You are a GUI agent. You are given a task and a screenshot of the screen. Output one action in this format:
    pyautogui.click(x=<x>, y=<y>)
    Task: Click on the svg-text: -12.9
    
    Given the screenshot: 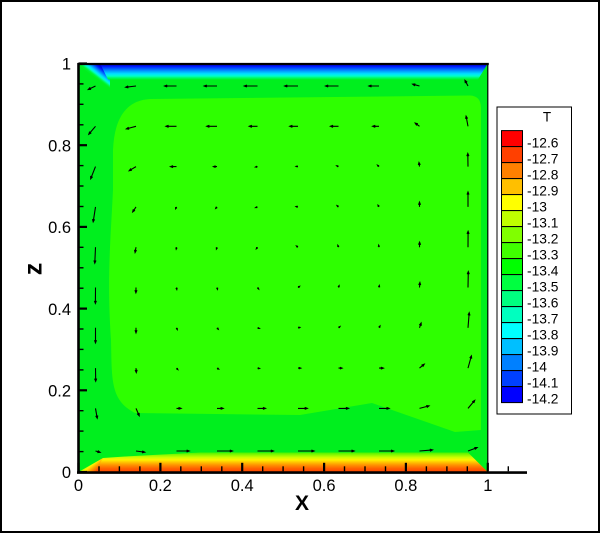 What is the action you would take?
    pyautogui.click(x=543, y=190)
    